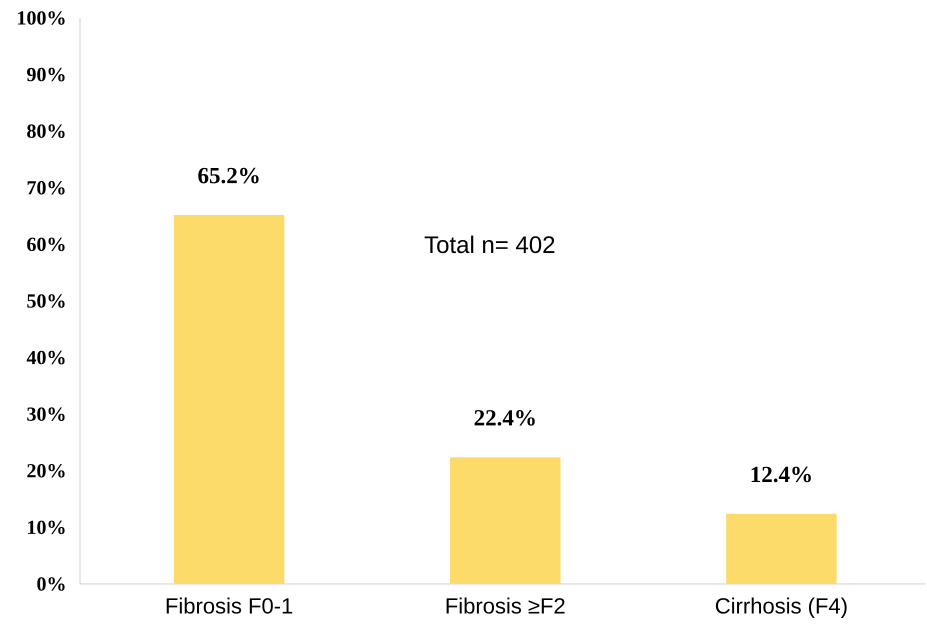 The height and width of the screenshot is (636, 927). What do you see at coordinates (505, 606) in the screenshot?
I see `x-tick-label: Fibrosis ≥F2` at bounding box center [505, 606].